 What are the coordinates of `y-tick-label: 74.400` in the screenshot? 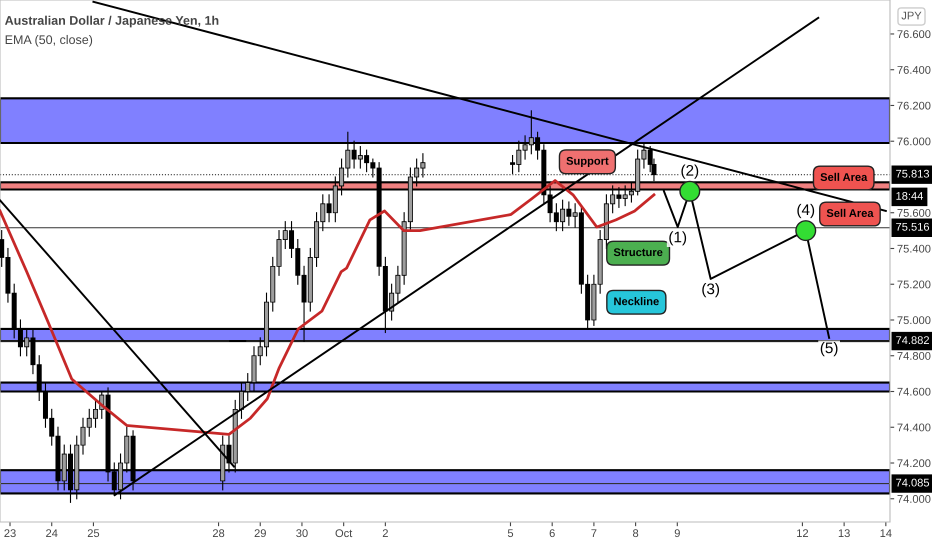 It's located at (914, 428).